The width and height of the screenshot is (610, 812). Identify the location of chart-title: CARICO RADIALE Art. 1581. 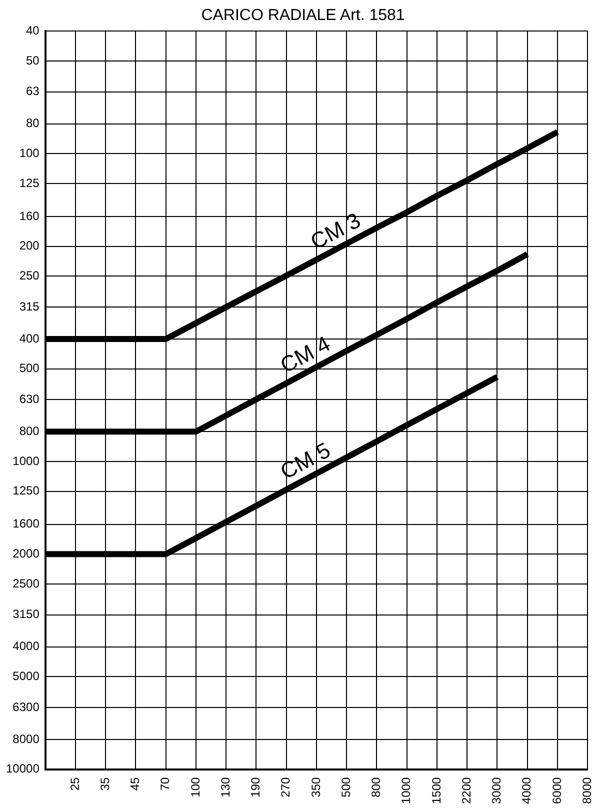
(303, 15).